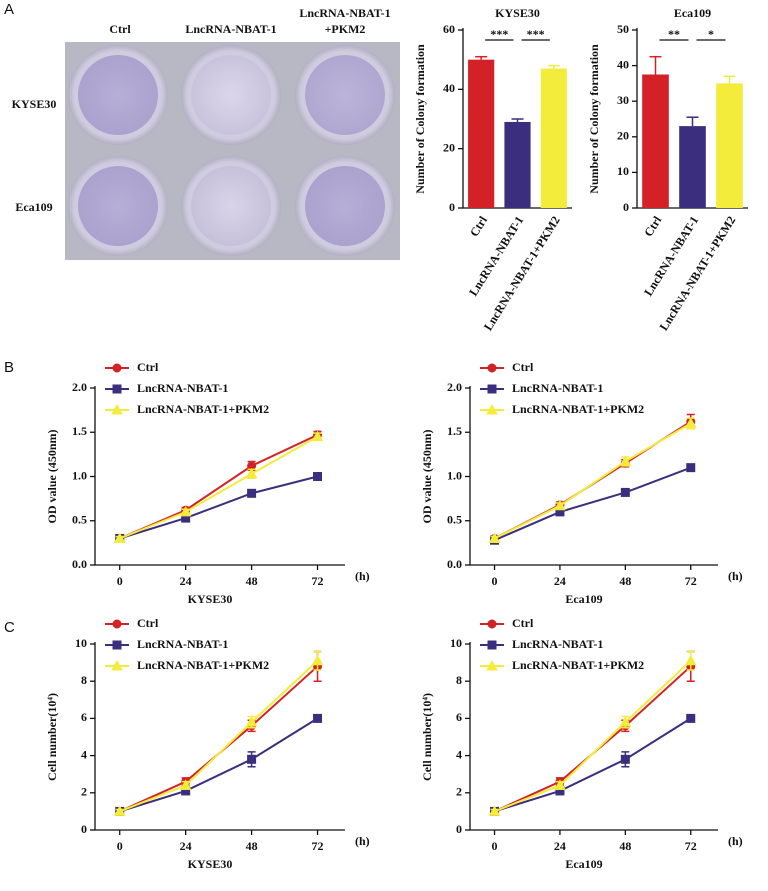 The width and height of the screenshot is (768, 891). Describe the element at coordinates (454, 475) in the screenshot. I see `y-tick-label: 1.0` at that location.